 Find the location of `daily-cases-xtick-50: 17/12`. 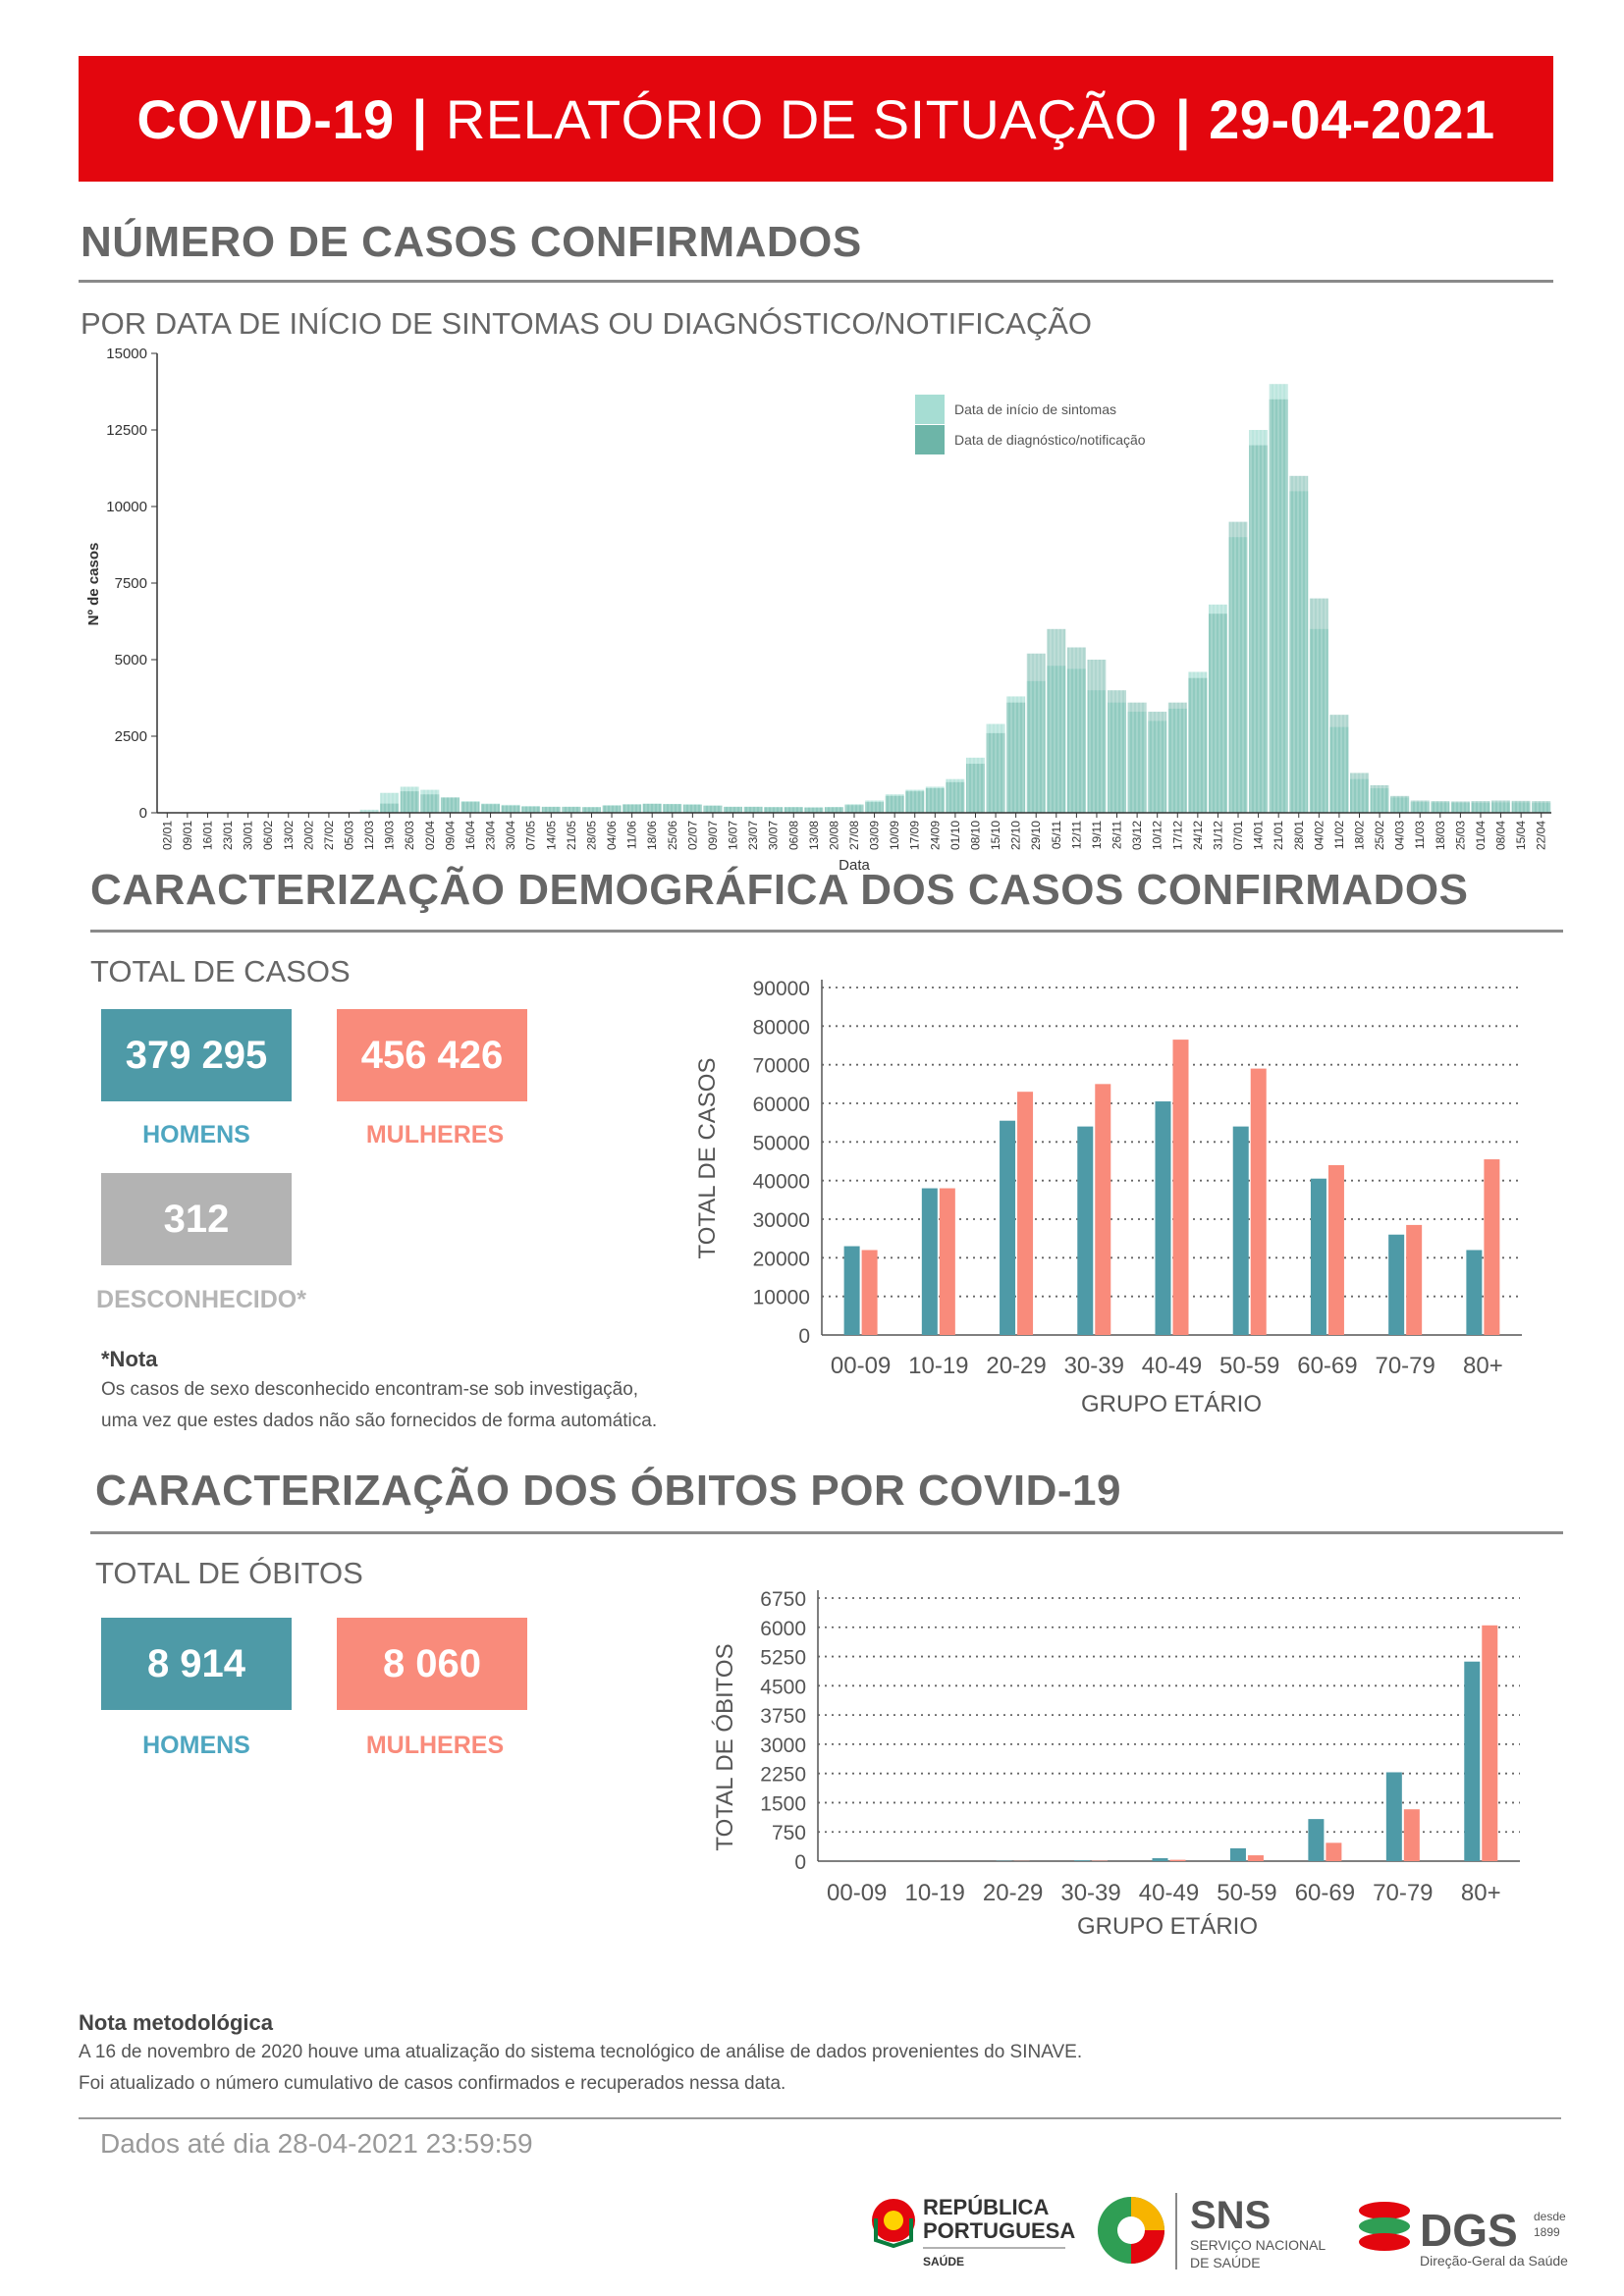

daily-cases-xtick-50: 17/12 is located at coordinates (1177, 836).